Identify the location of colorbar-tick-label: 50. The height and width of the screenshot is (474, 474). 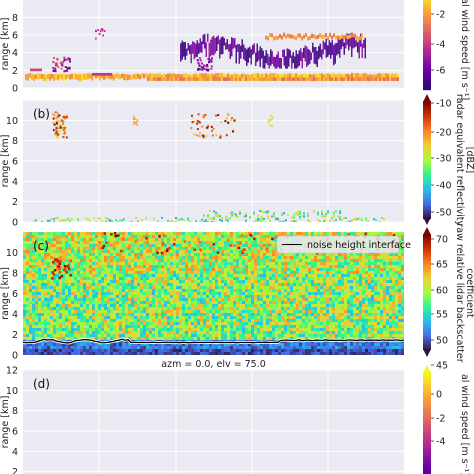
(442, 341).